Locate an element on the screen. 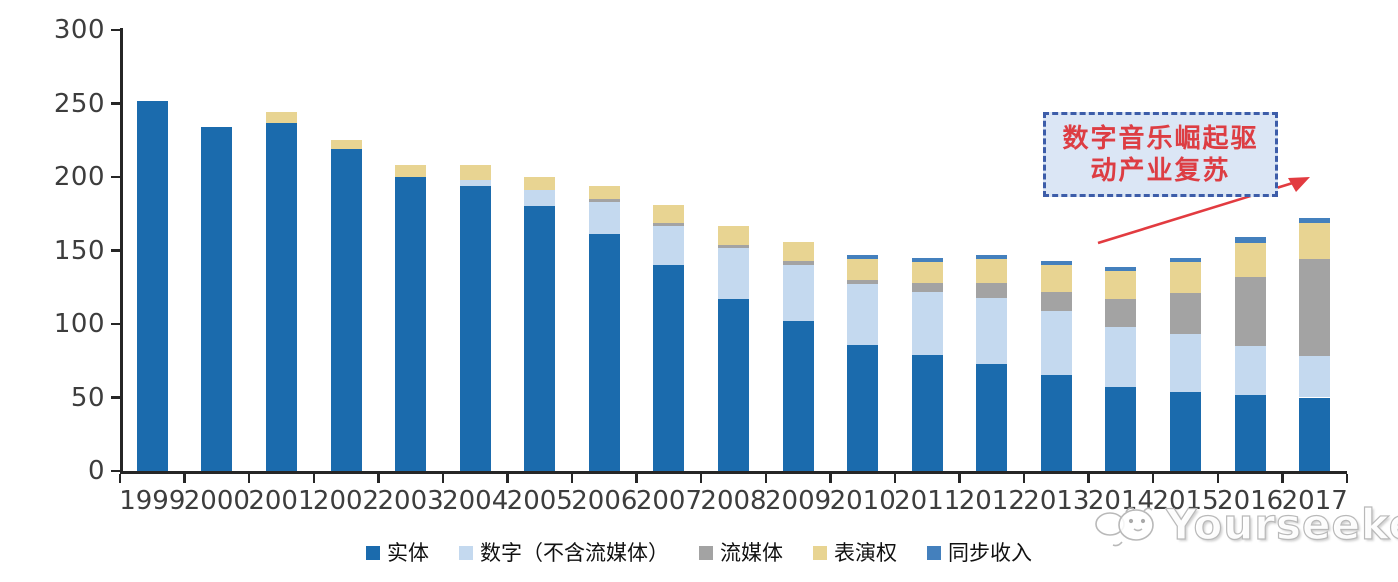  x-tick-label: 2012 is located at coordinates (991, 501).